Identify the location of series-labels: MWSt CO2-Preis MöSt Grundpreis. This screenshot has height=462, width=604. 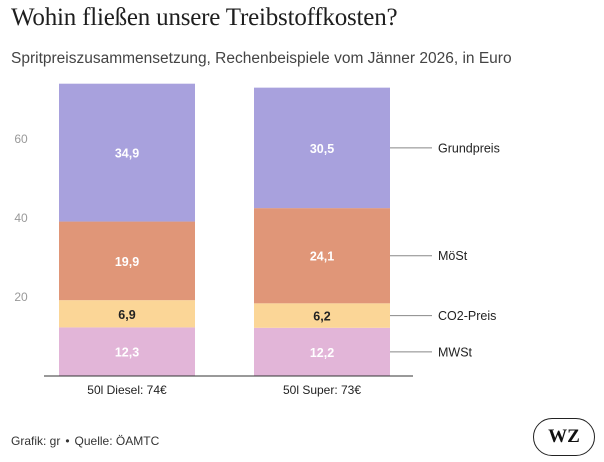
(445, 250).